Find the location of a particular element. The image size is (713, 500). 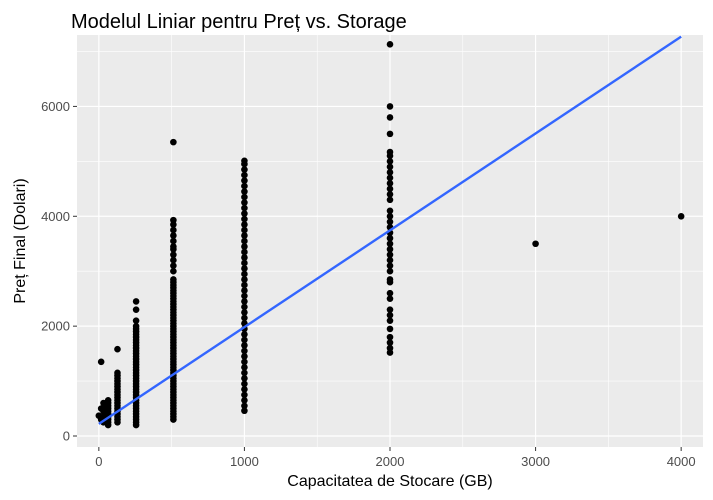

x-tick-label: 0 is located at coordinates (98, 461).